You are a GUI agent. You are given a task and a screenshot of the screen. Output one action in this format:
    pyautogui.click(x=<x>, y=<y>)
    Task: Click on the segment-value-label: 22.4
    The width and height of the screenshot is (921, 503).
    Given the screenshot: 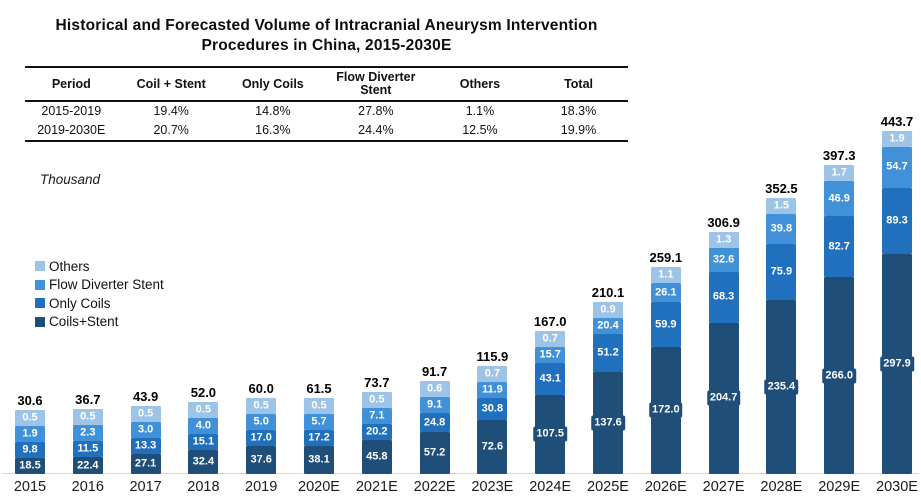 What is the action you would take?
    pyautogui.click(x=88, y=466)
    